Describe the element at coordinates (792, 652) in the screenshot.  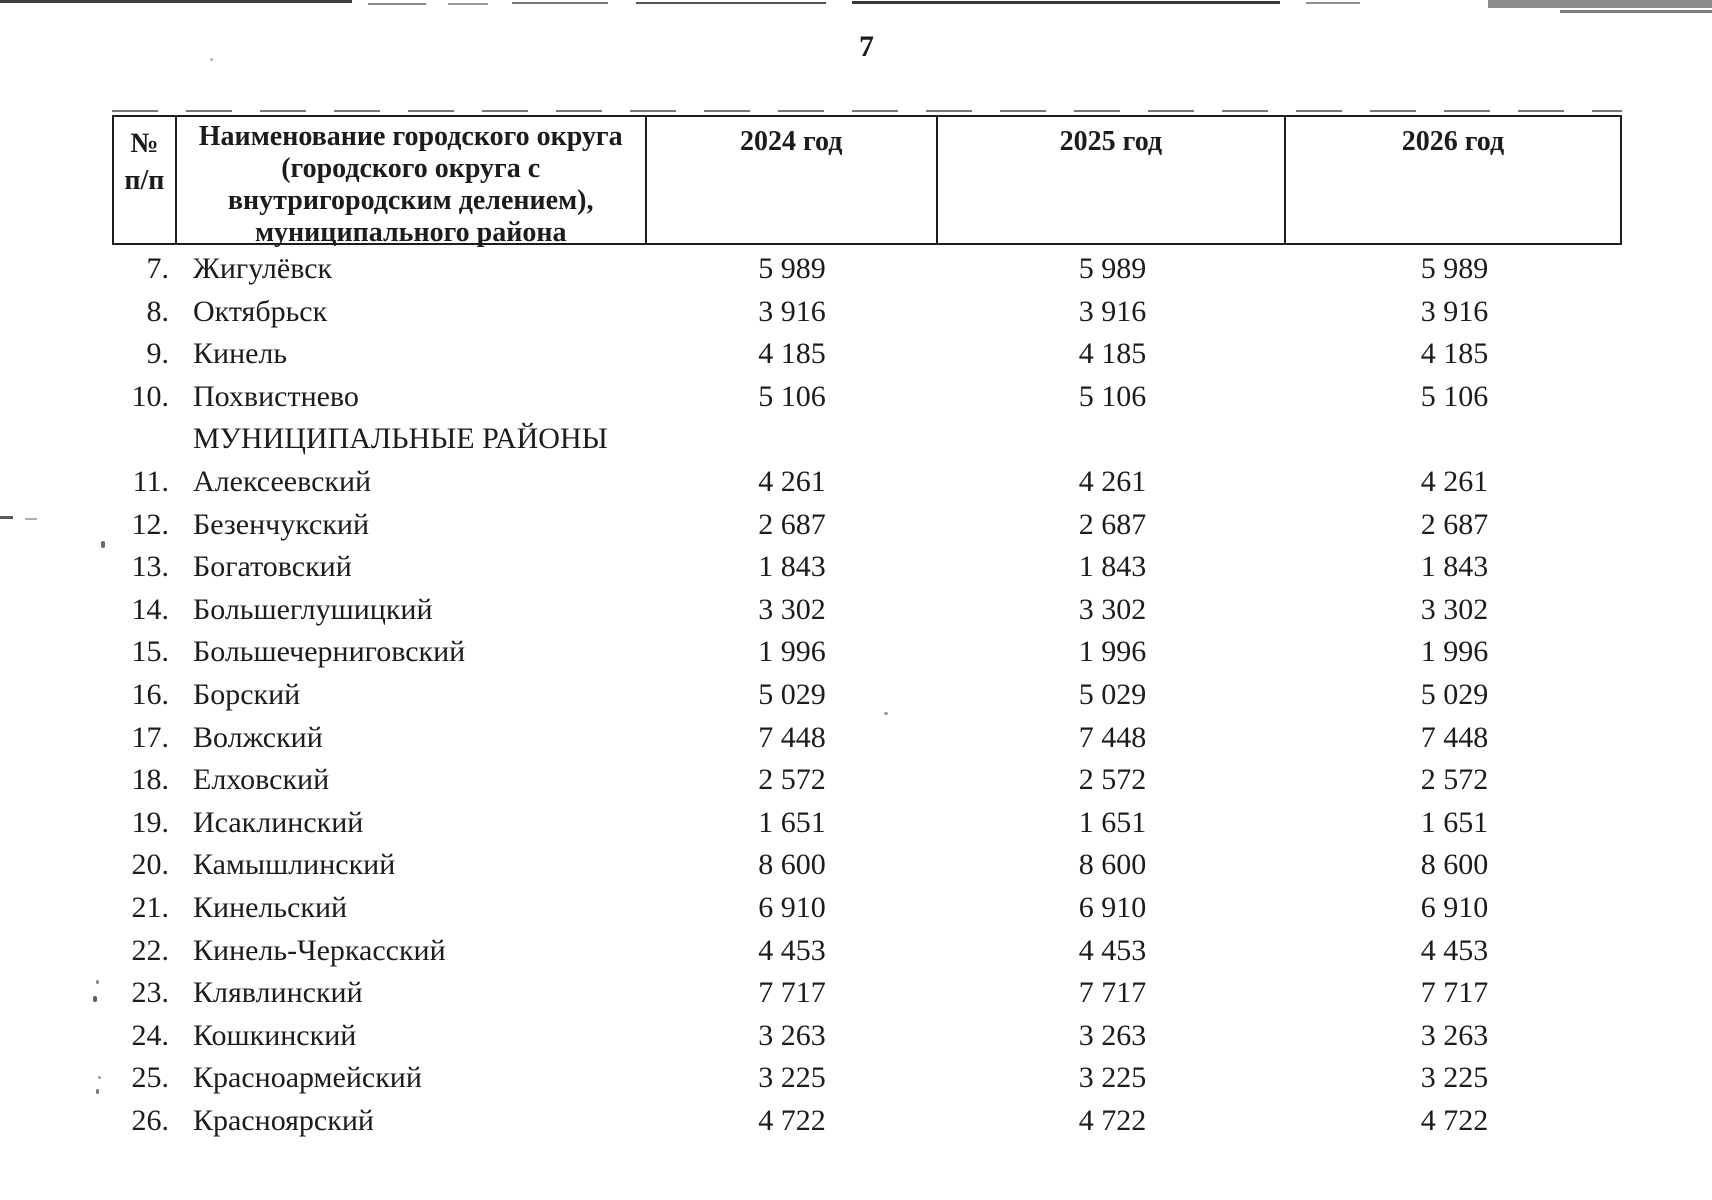
I see `row-value-2024: 1 996` at that location.